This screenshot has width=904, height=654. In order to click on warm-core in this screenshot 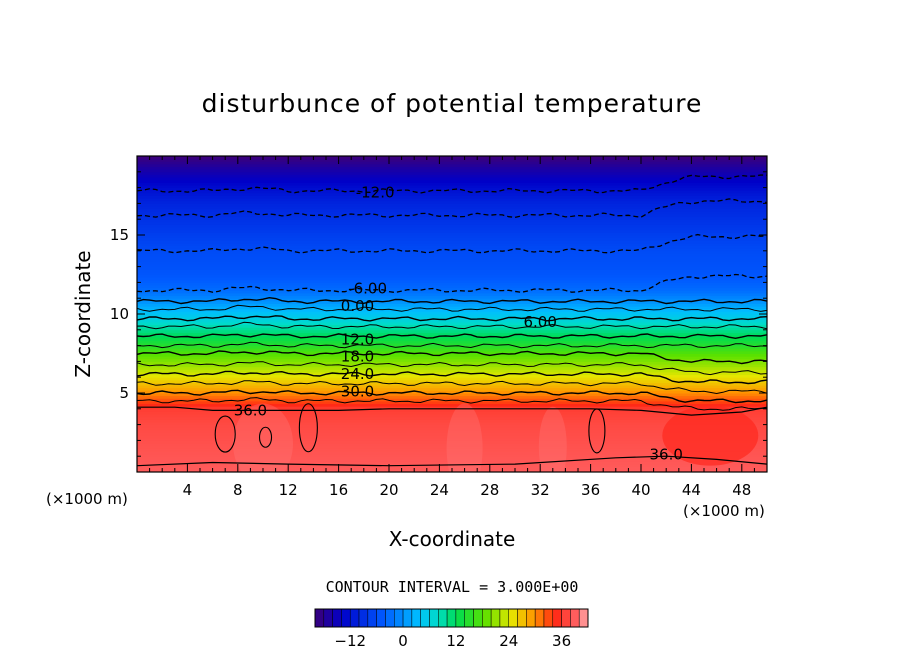, I will do `click(710, 435)`.